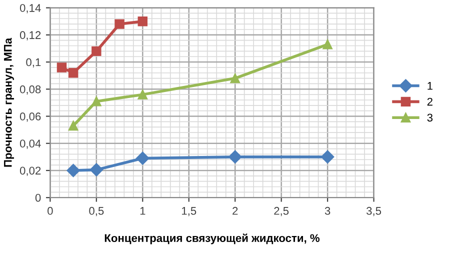 This screenshot has height=260, width=469. Describe the element at coordinates (143, 211) in the screenshot. I see `x-tick-label: 1` at that location.